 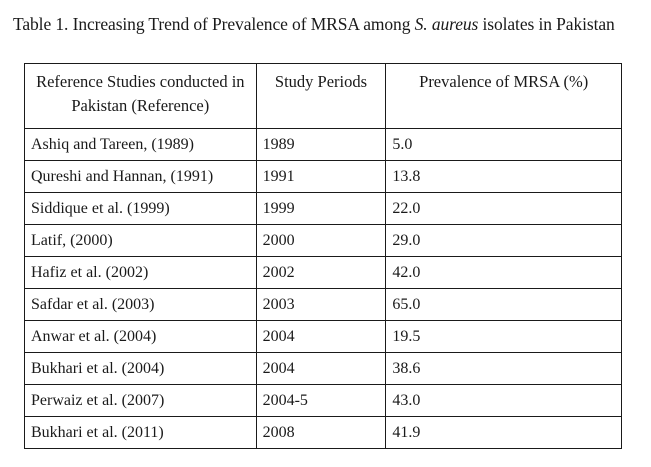 What do you see at coordinates (446, 24) in the screenshot?
I see `caption-species: S. aureus` at bounding box center [446, 24].